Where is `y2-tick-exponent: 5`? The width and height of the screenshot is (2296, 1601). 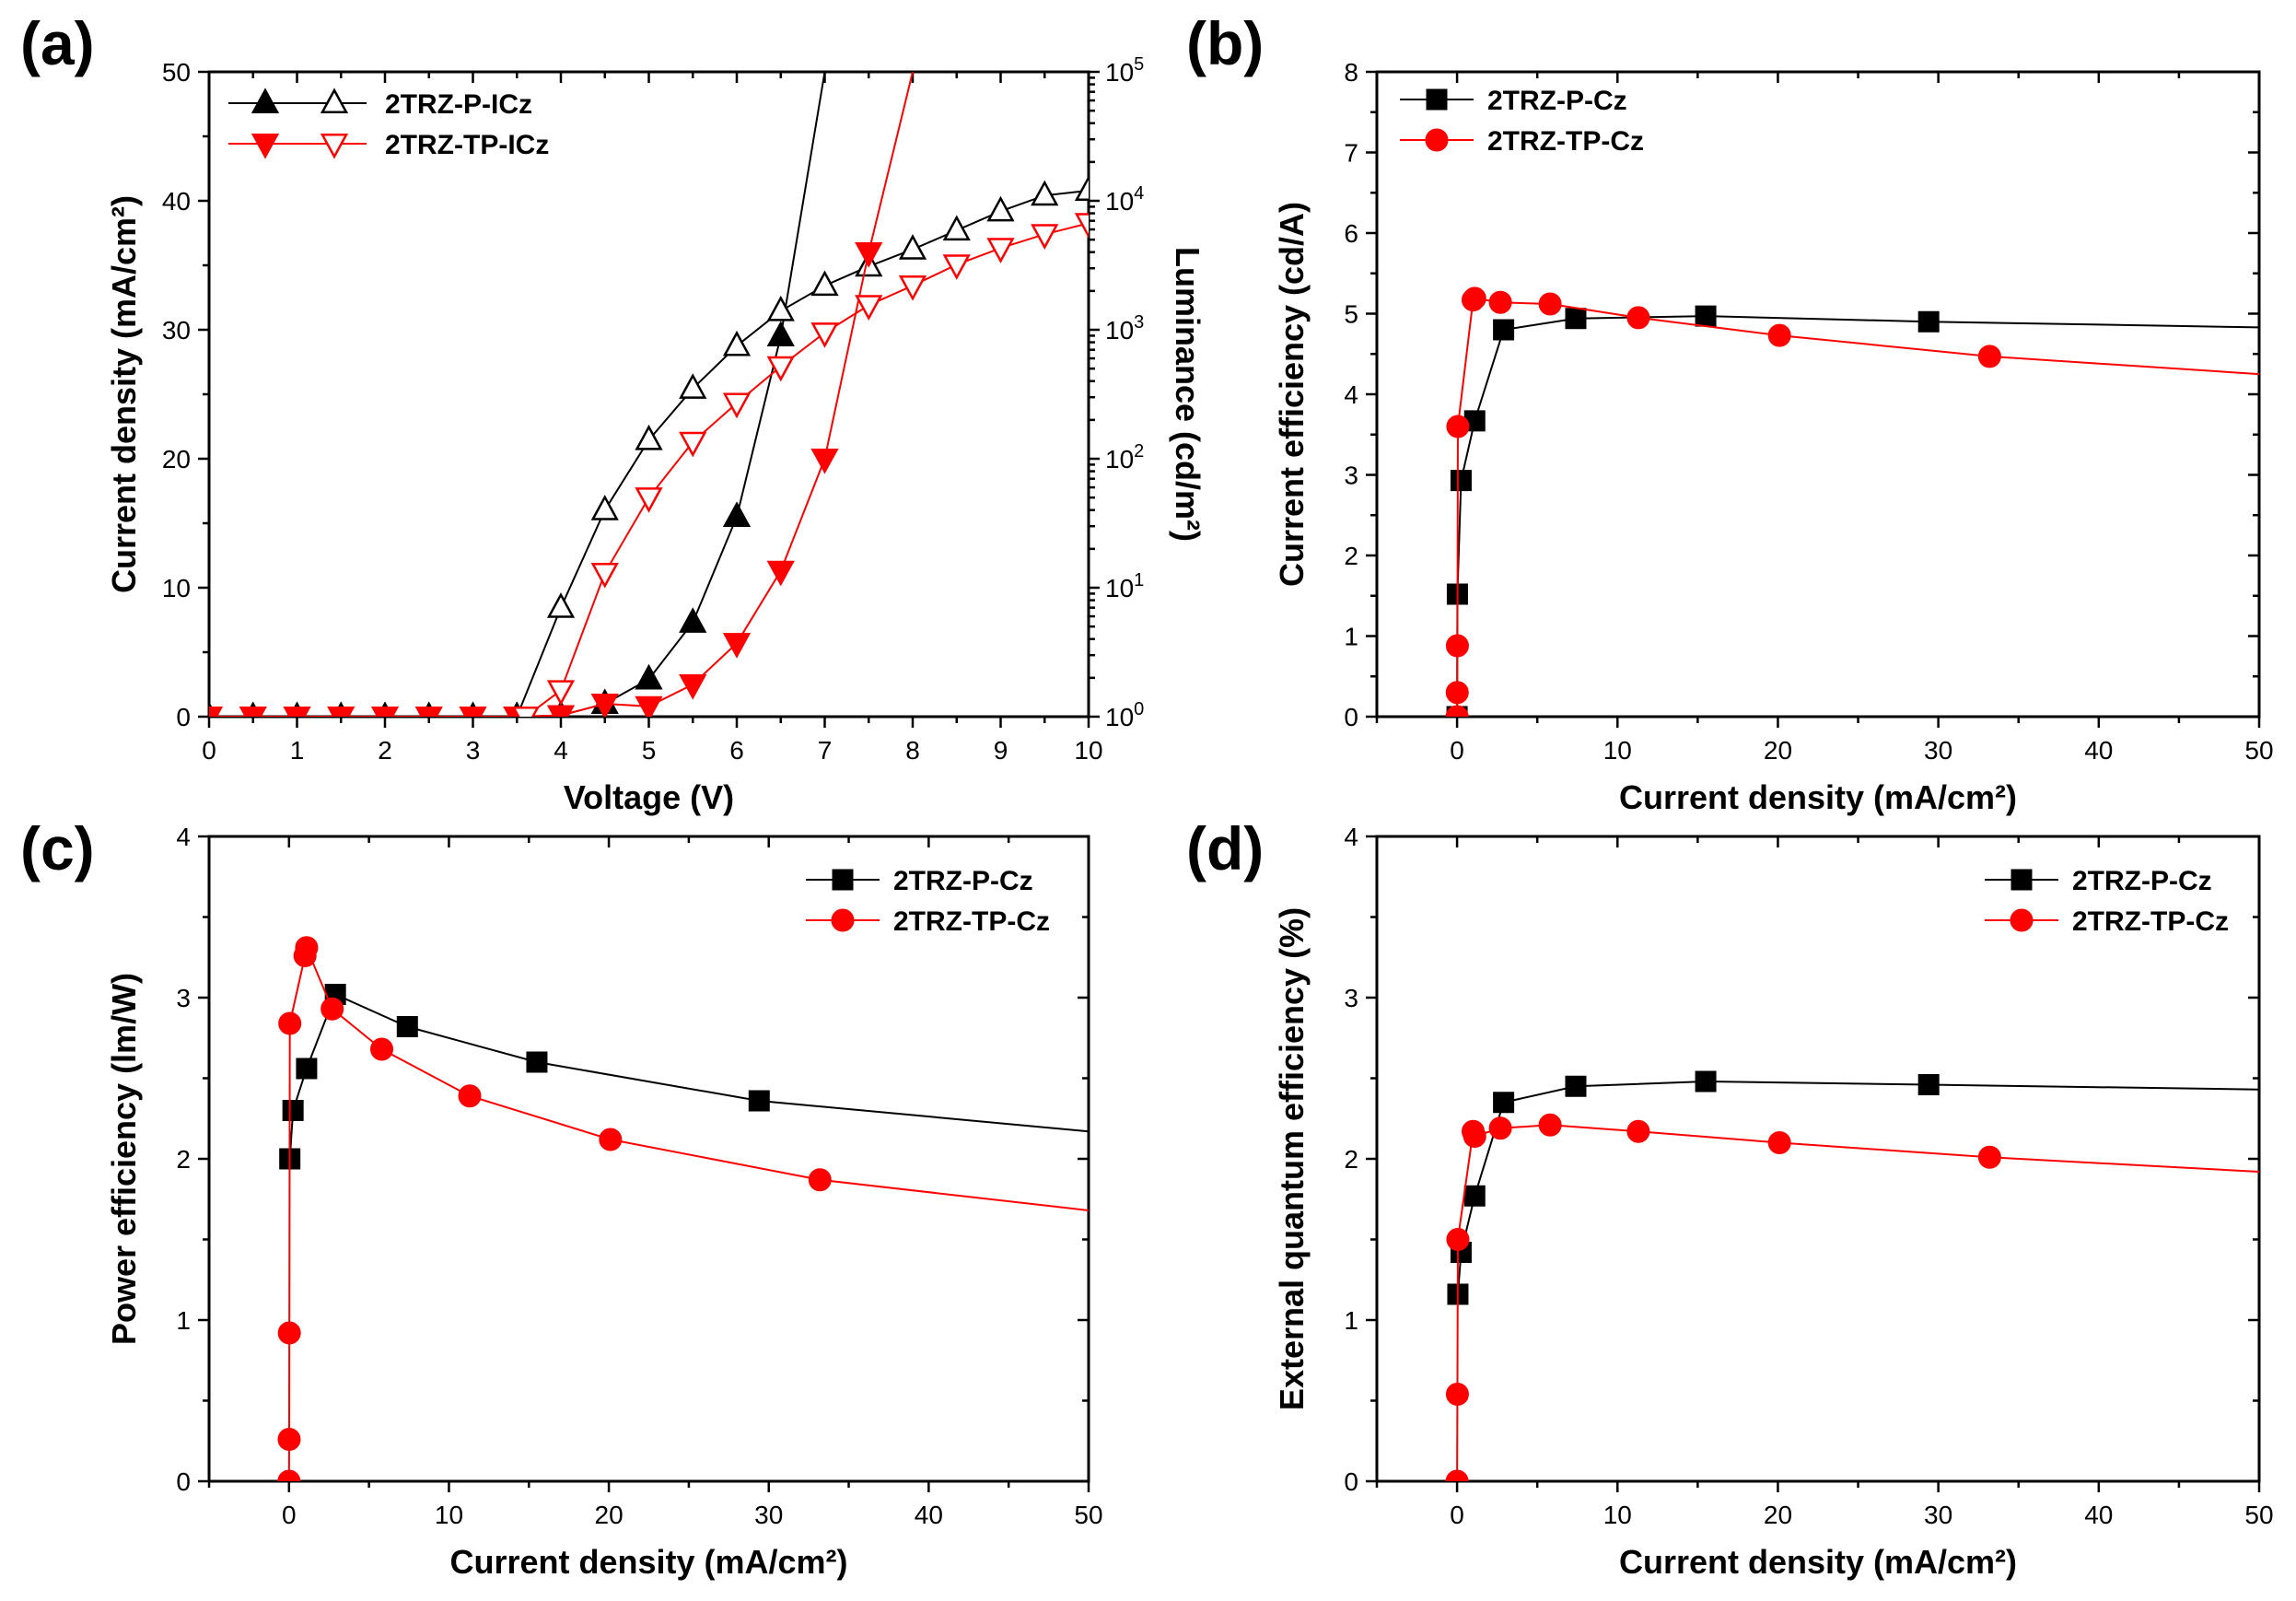
y2-tick-exponent: 5 is located at coordinates (1139, 64).